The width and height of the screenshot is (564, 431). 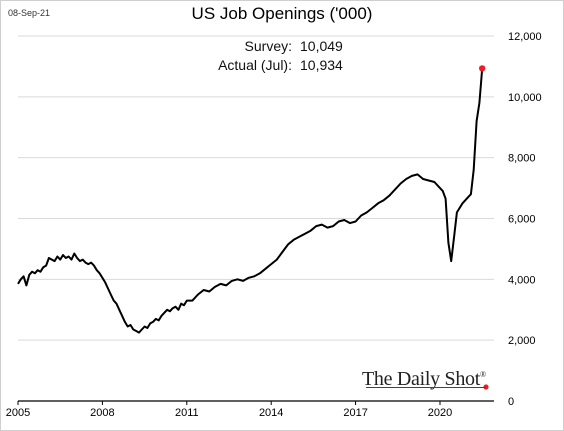 I want to click on brand-underline, so click(x=426, y=387).